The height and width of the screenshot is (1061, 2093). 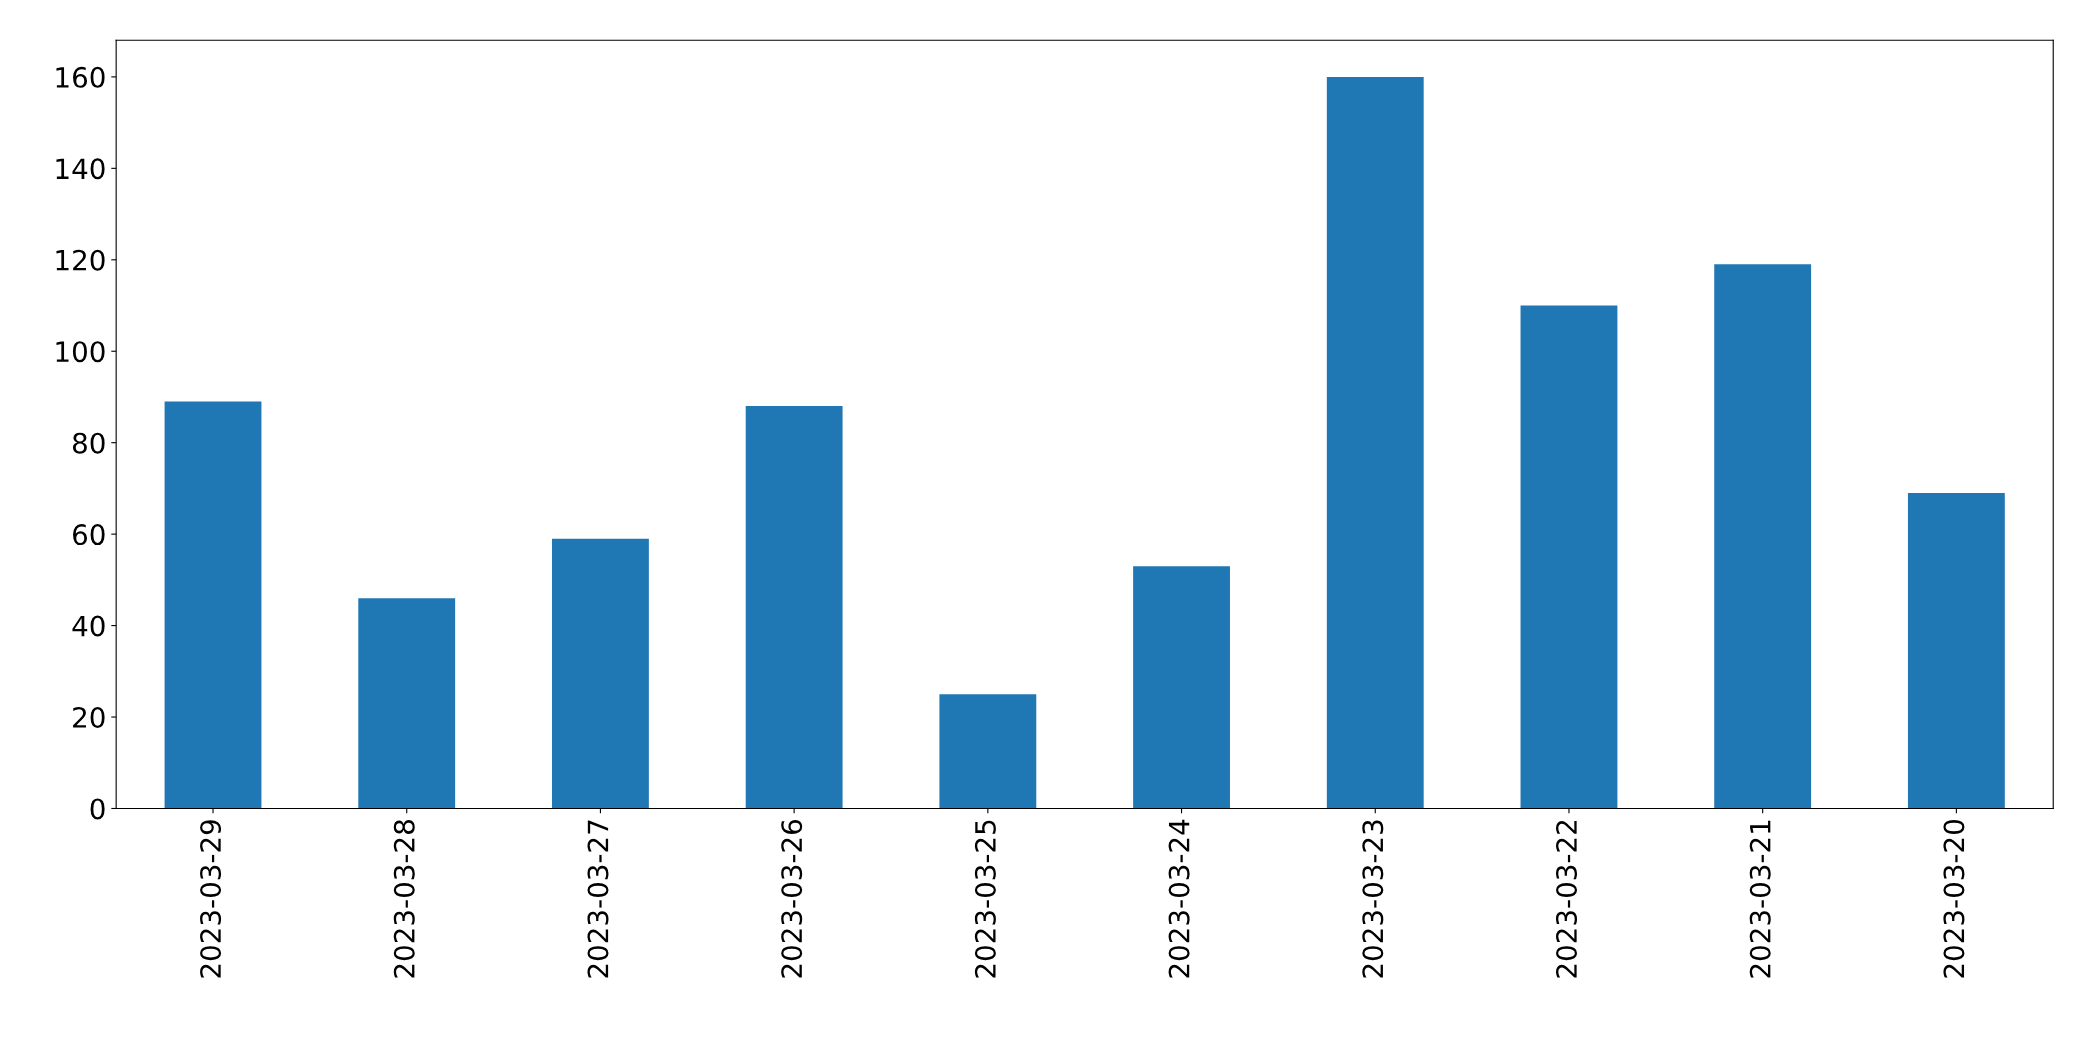 What do you see at coordinates (80, 260) in the screenshot?
I see `y-tick-label: 120` at bounding box center [80, 260].